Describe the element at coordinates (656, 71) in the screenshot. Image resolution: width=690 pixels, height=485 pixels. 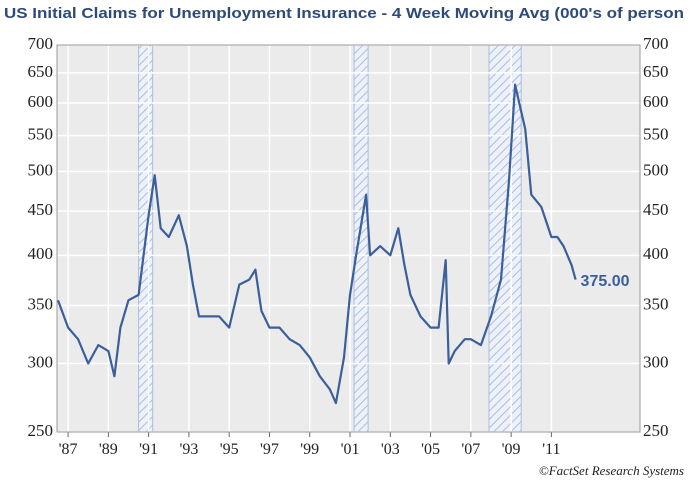
I see `y2-tick-label: 650` at that location.